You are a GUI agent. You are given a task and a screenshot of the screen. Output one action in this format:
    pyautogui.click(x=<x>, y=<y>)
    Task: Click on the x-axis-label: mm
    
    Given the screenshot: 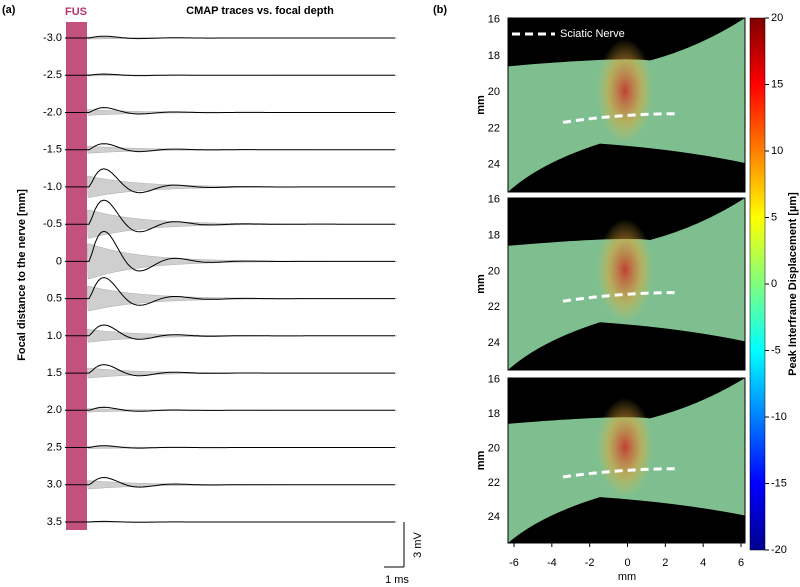 What is the action you would take?
    pyautogui.click(x=627, y=577)
    